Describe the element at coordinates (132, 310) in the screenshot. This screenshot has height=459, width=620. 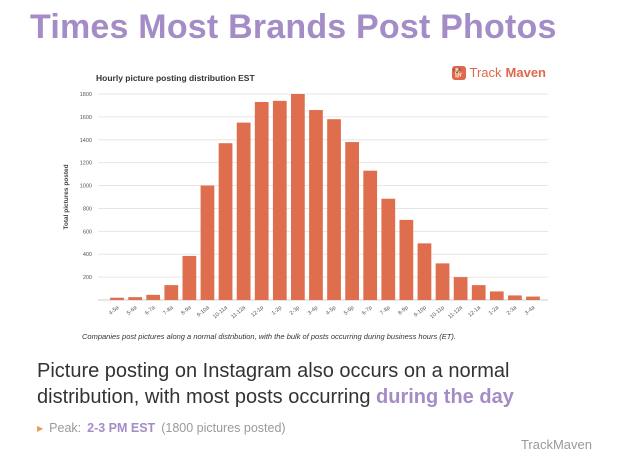
I see `x-tick-label: 5-6a` at that location.